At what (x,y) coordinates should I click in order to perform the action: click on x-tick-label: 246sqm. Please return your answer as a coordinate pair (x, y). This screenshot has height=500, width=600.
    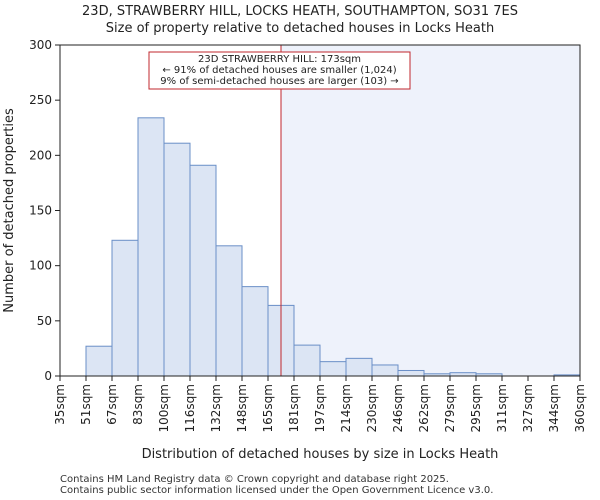
    Looking at the image, I should click on (398, 408).